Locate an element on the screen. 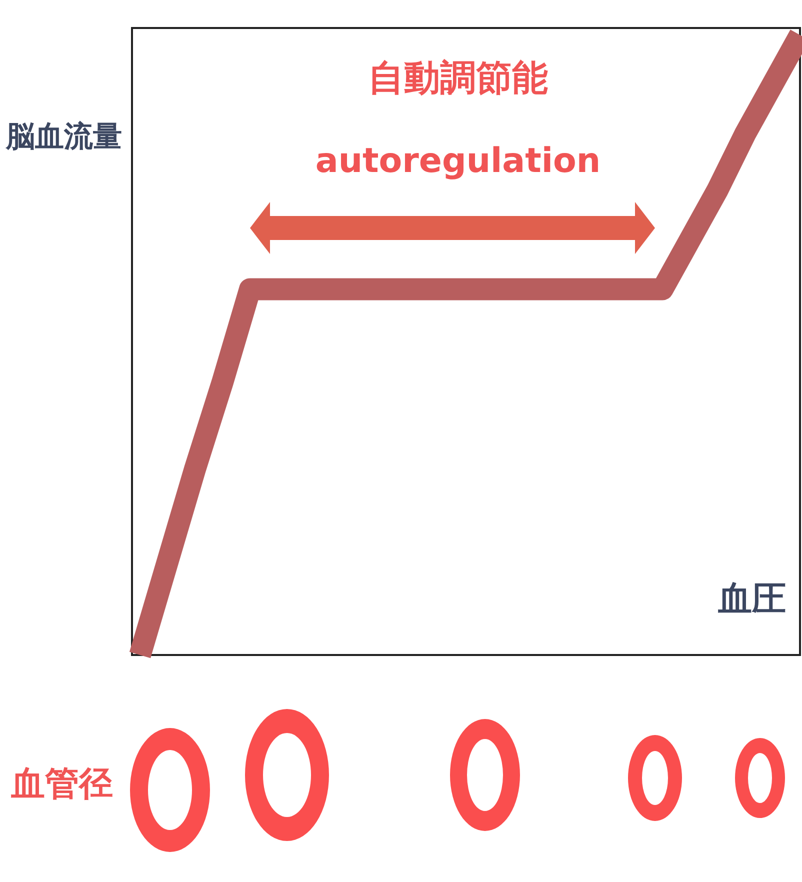 The height and width of the screenshot is (882, 802). x-axis-title: 血圧 is located at coordinates (751, 599).